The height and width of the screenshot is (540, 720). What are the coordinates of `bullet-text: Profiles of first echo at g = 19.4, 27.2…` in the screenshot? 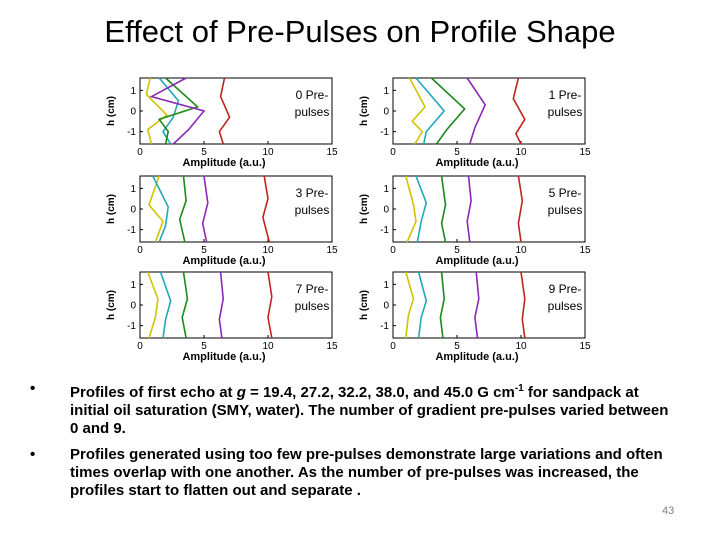 It's located at (375, 409).